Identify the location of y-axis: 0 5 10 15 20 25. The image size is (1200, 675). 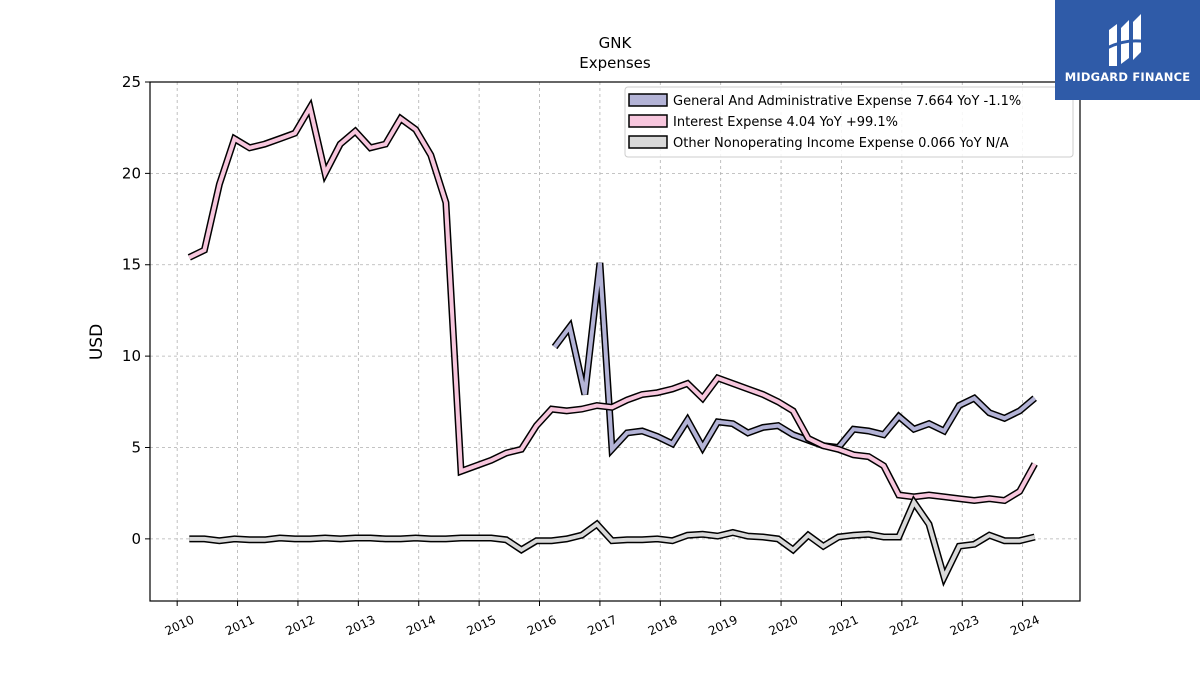
(136, 310).